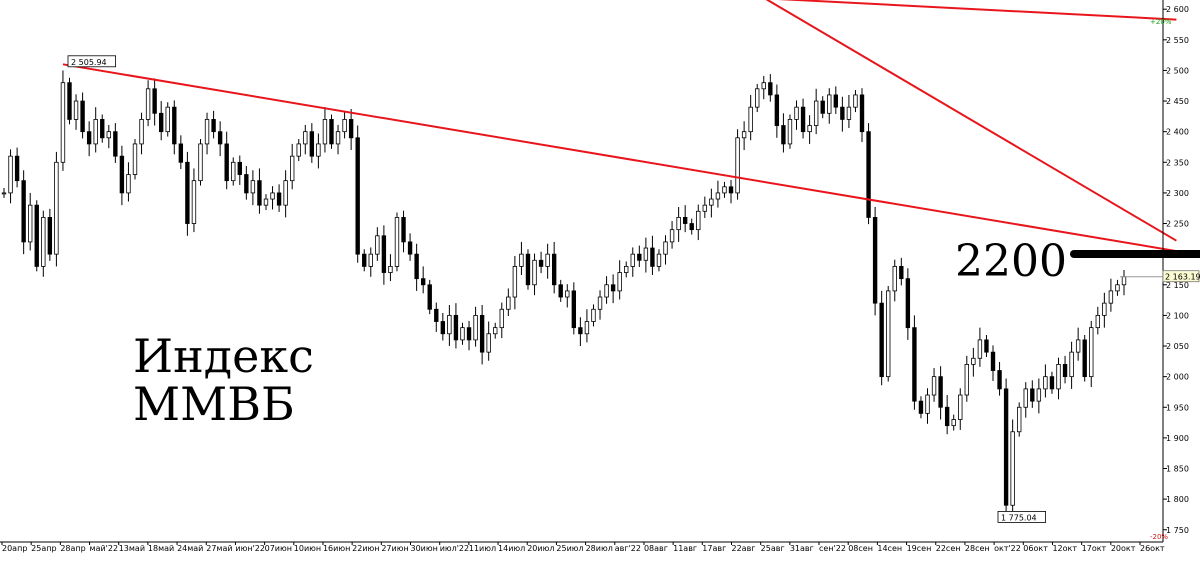  What do you see at coordinates (214, 404) in the screenshot?
I see `chart-title-line-2: ММВБ` at bounding box center [214, 404].